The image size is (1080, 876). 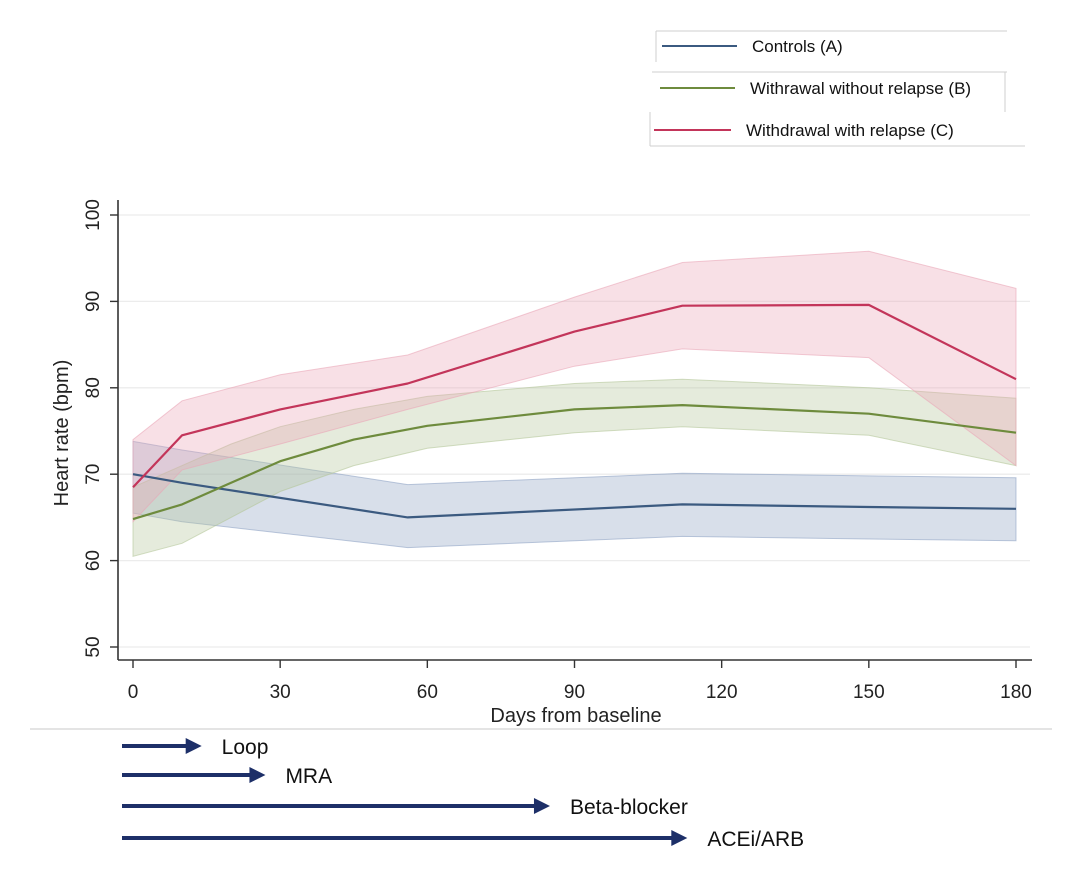 What do you see at coordinates (308, 776) in the screenshot?
I see `treatment-arrow-label-2: MRA` at bounding box center [308, 776].